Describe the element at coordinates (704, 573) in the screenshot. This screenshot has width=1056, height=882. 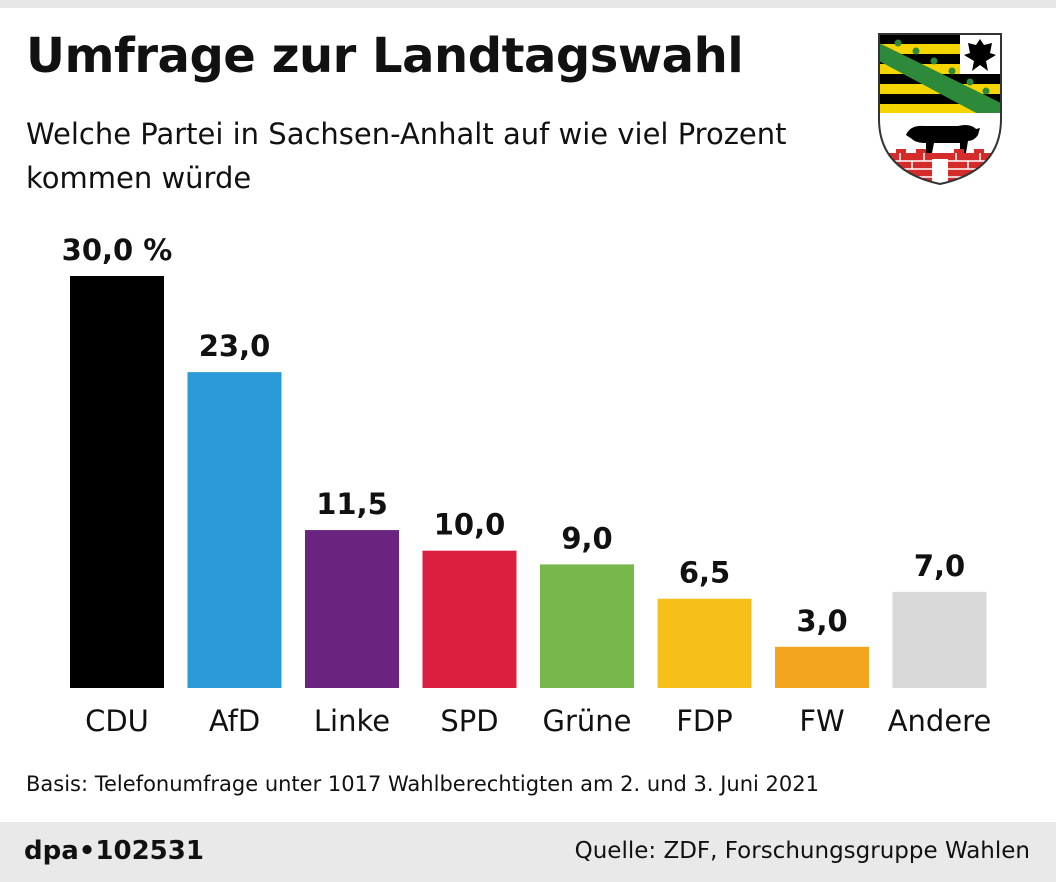
I see `value-label-fdp: 6,5` at that location.